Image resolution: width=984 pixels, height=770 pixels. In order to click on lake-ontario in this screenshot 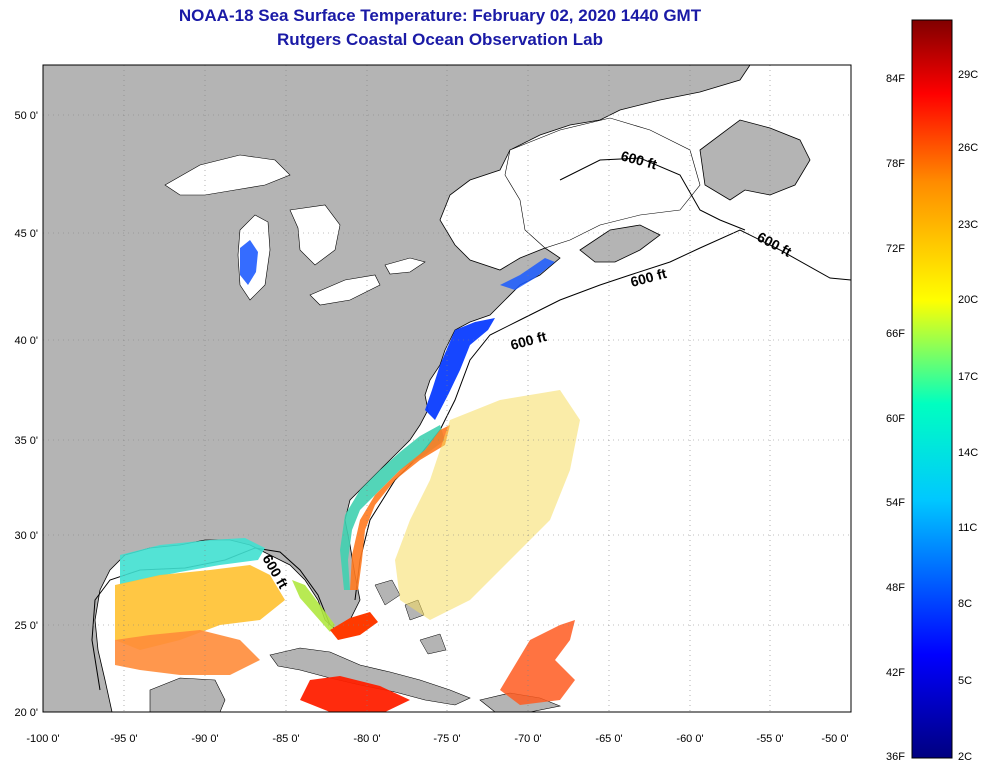, I will do `click(405, 266)`.